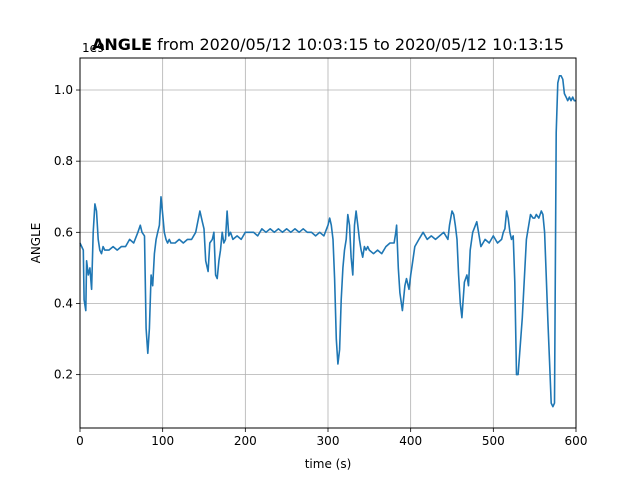 The image size is (640, 480). I want to click on x-axis-ticks: 0 100 200 300 400 500 600, so click(331, 438).